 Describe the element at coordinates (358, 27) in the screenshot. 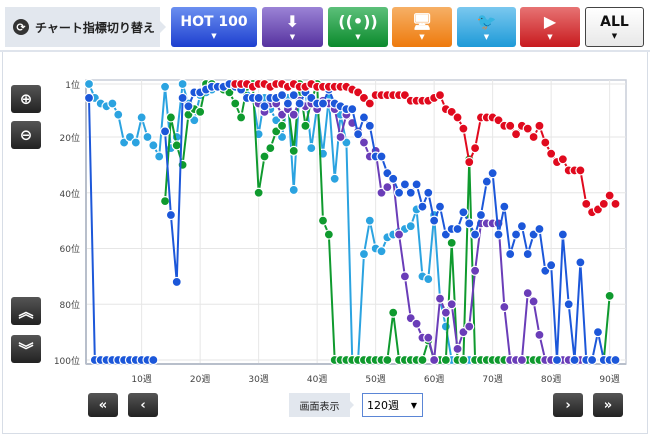

I see `radio-button: ((•)) ▼` at that location.